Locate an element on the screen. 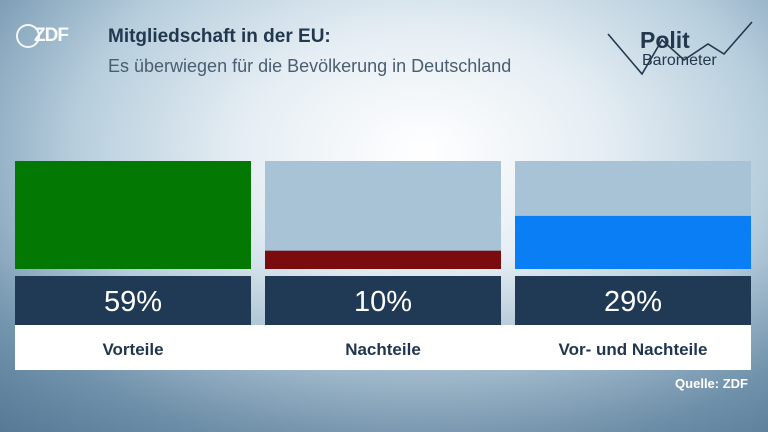 The image size is (768, 432). category-strip is located at coordinates (383, 347).